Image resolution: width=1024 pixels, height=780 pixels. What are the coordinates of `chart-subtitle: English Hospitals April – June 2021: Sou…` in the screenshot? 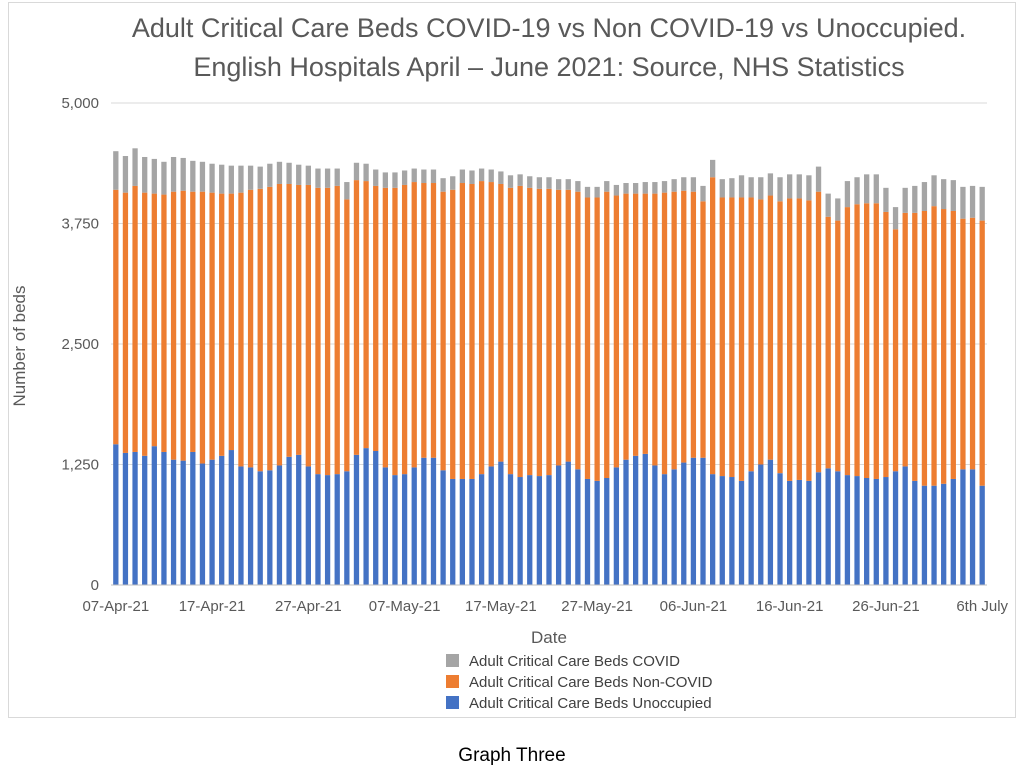 It's located at (548, 67).